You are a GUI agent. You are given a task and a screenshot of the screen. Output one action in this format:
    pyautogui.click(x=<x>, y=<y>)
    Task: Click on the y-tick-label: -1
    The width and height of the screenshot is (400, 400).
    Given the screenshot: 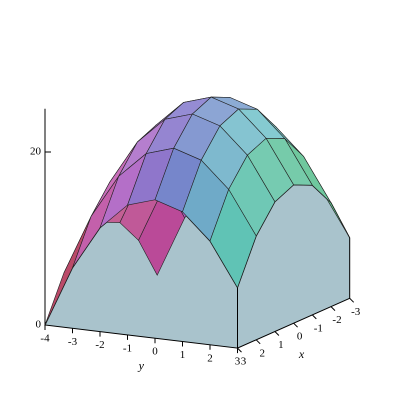 What is the action you would take?
    pyautogui.click(x=127, y=348)
    